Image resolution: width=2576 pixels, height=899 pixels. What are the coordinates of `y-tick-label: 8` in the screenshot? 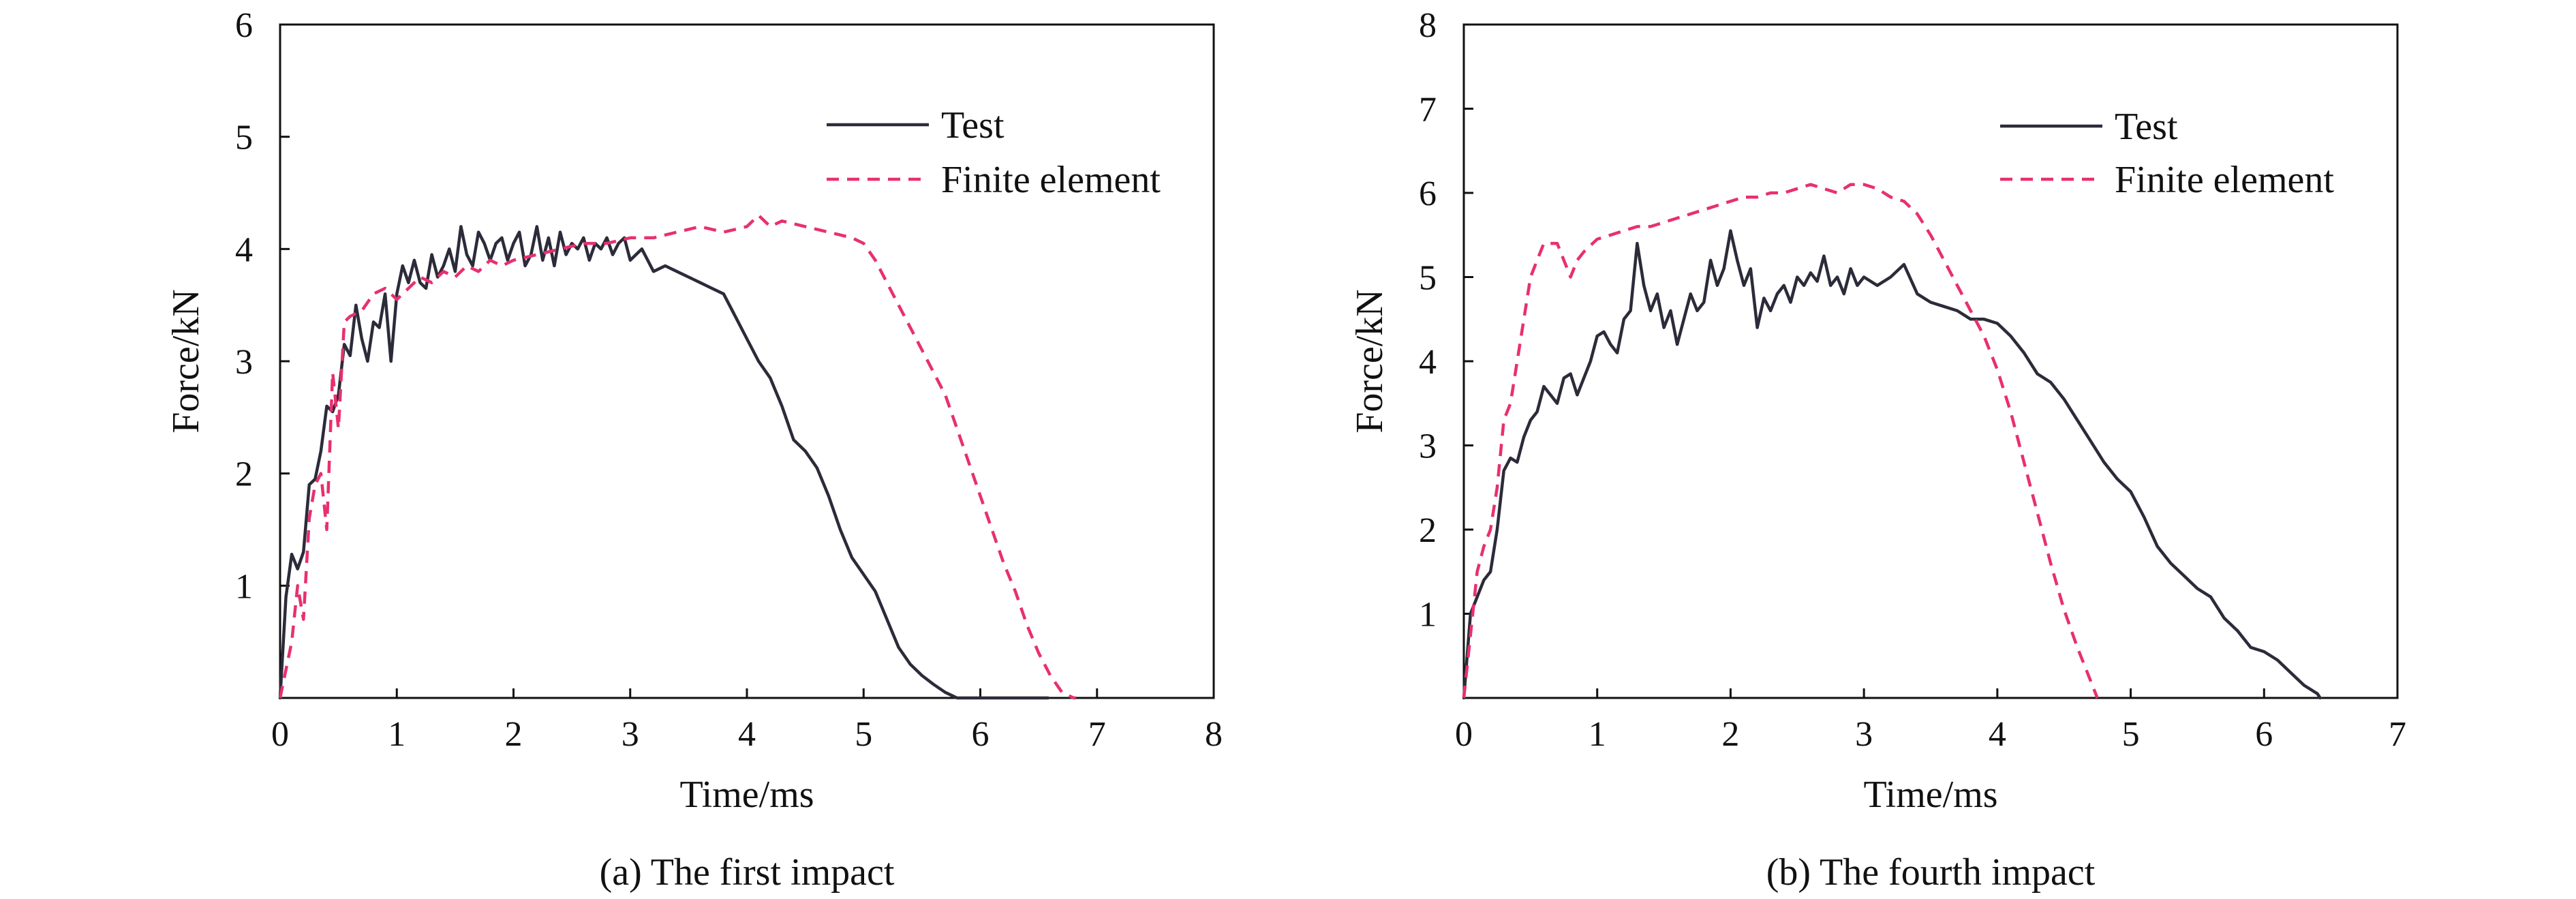 It's located at (1428, 25).